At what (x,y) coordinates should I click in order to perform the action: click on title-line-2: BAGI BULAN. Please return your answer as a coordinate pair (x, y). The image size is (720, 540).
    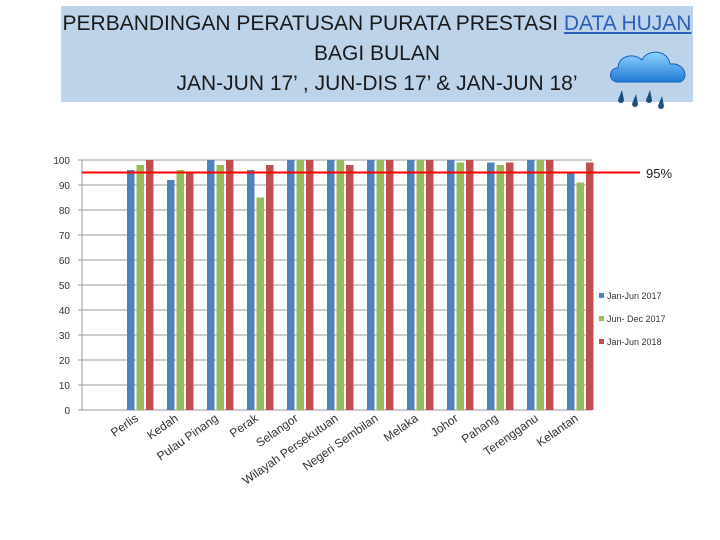
    Looking at the image, I should click on (377, 53).